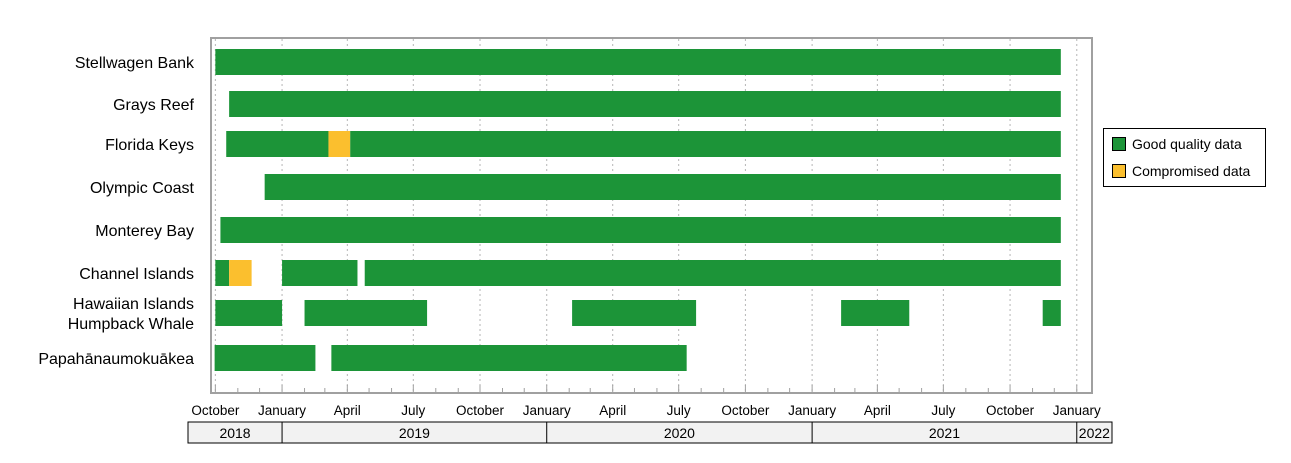 The image size is (1291, 463). What do you see at coordinates (153, 105) in the screenshot?
I see `category-label: Grays Reef` at bounding box center [153, 105].